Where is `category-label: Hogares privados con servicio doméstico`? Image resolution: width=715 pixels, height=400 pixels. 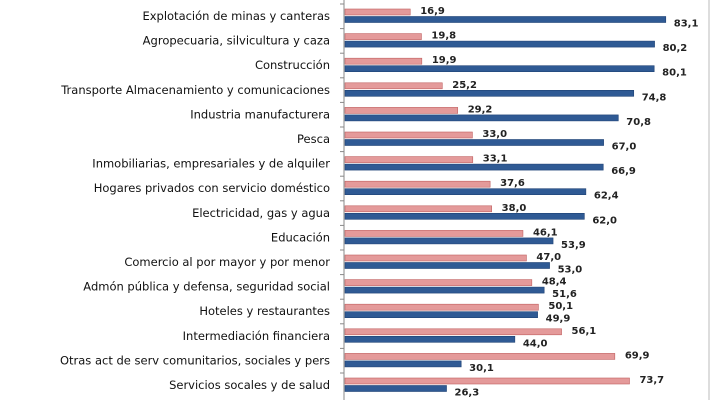 category-label: Hogares privados con servicio doméstico is located at coordinates (212, 188).